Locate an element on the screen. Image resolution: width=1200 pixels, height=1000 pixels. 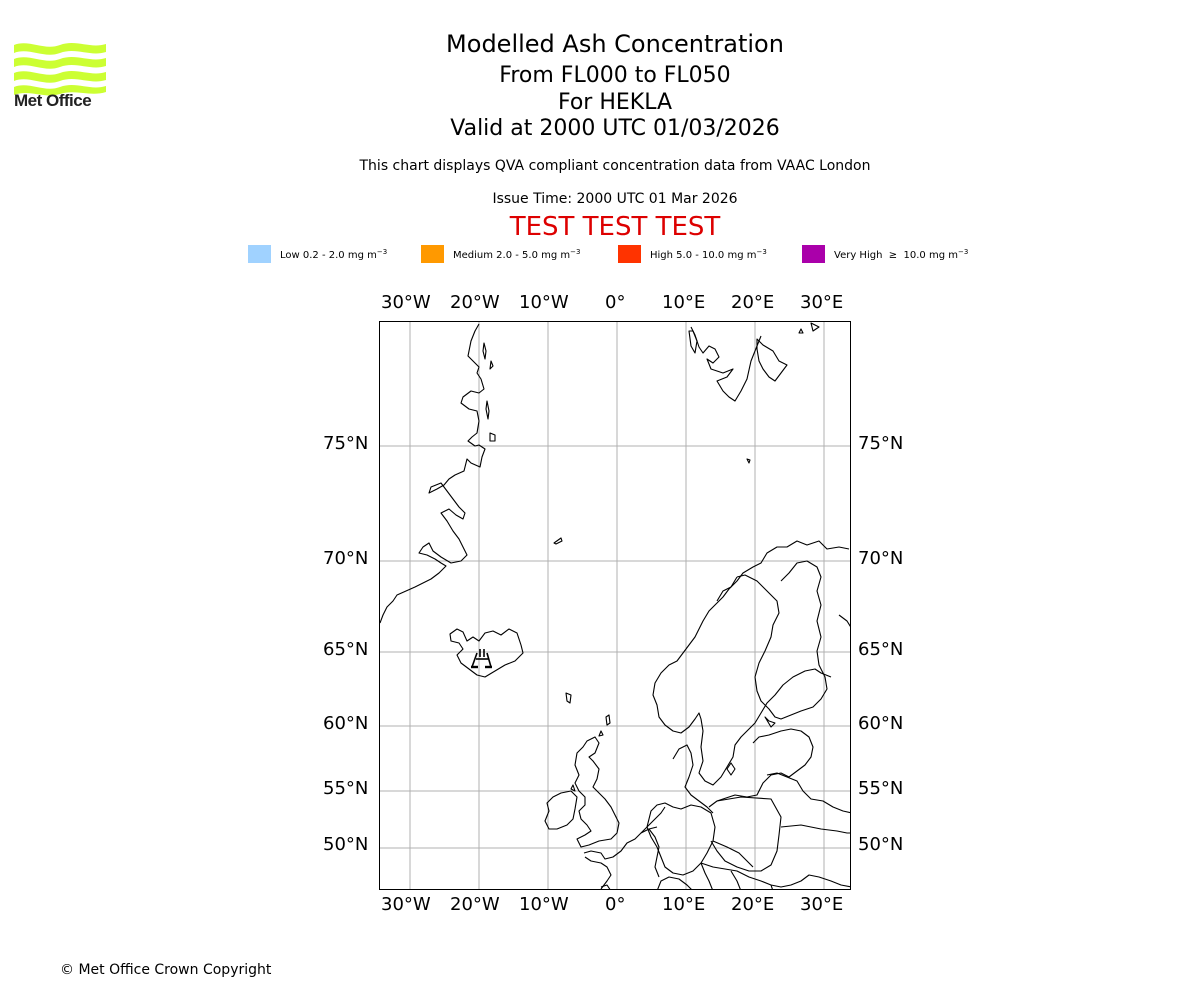
lat-tick-right-60n: 60°N is located at coordinates (881, 723).